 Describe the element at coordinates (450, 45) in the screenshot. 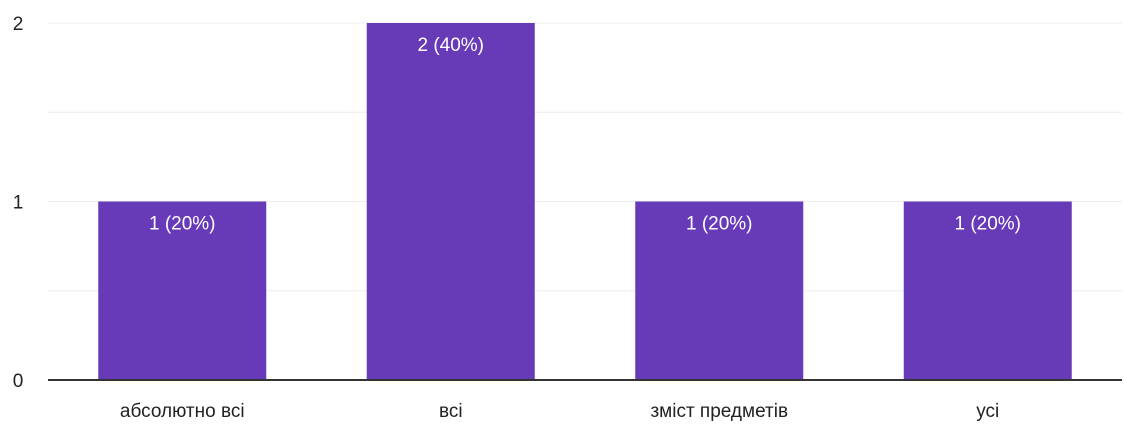

I see `data-label-1: 2 (40%)` at that location.